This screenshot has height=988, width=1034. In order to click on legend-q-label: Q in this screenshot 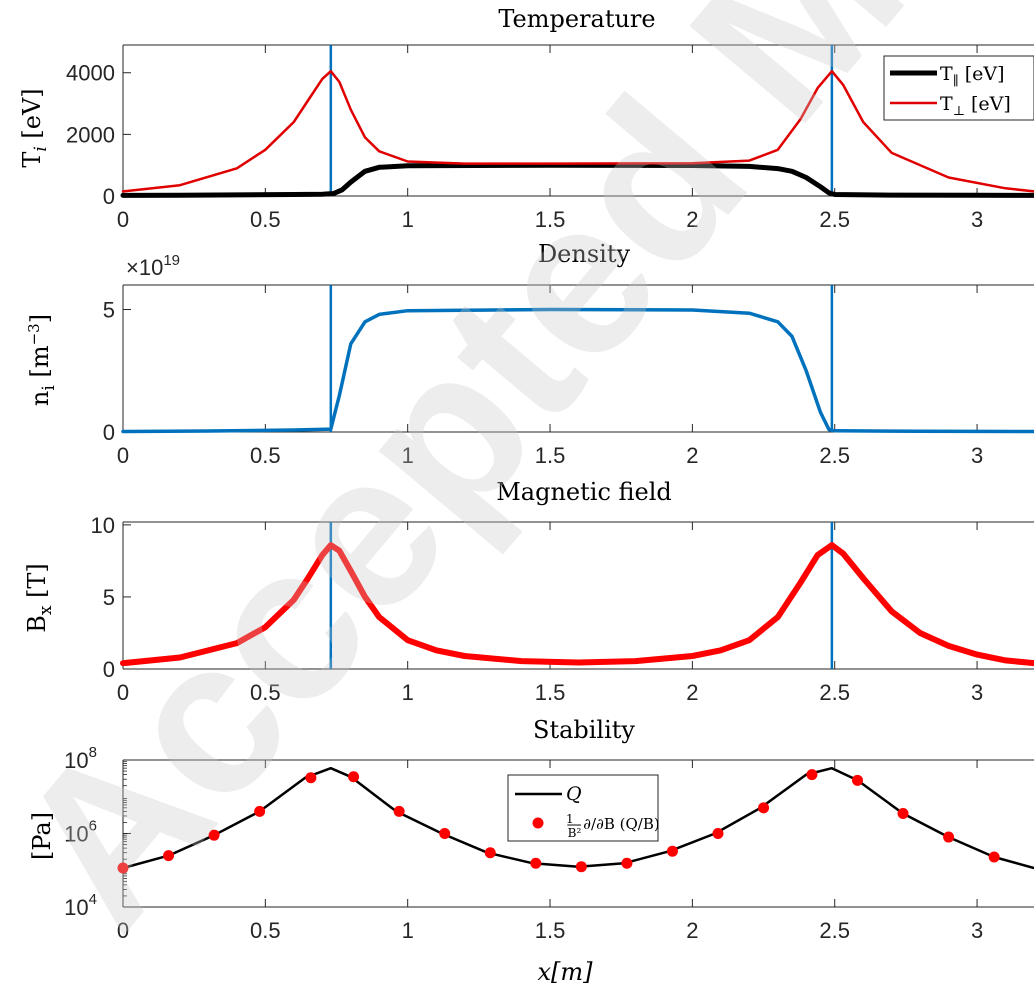, I will do `click(574, 794)`.